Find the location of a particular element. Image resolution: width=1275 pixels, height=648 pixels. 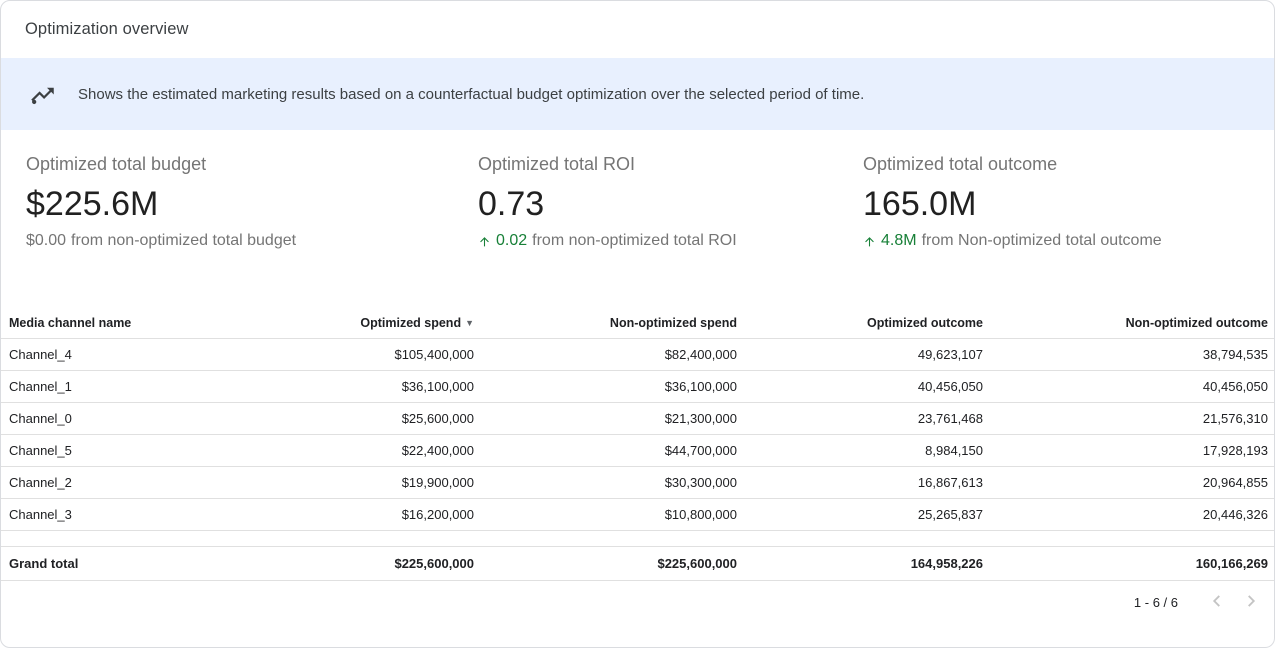

value-cell: $105,400,000 is located at coordinates (341, 354).